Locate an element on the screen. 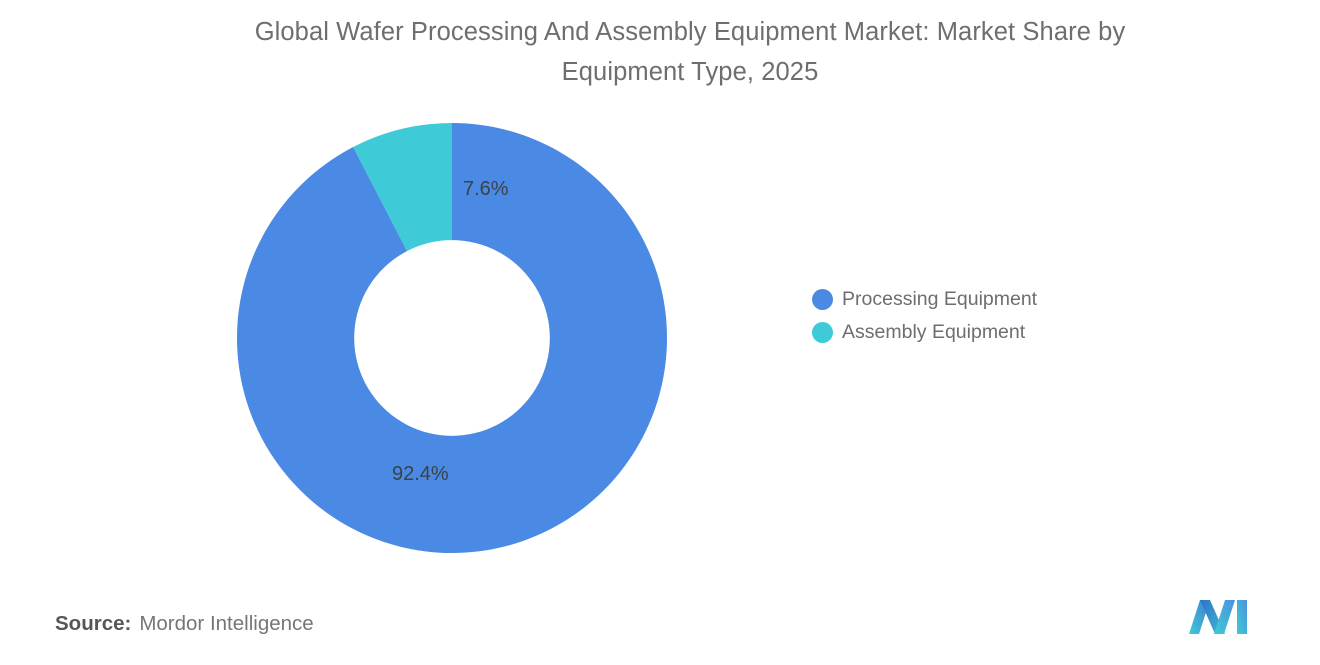 The width and height of the screenshot is (1320, 665). source-value: Mordor Intelligence is located at coordinates (226, 623).